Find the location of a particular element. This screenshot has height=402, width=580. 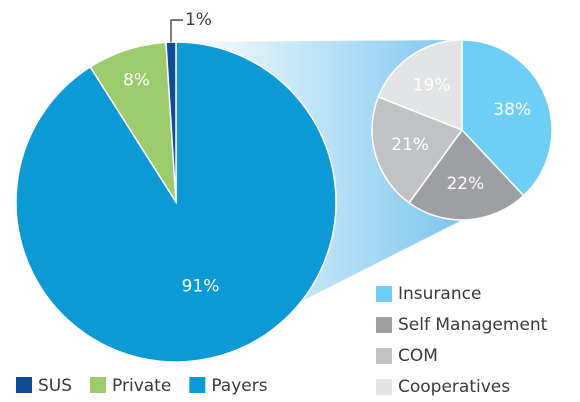

legend-label: Self Management is located at coordinates (473, 325).